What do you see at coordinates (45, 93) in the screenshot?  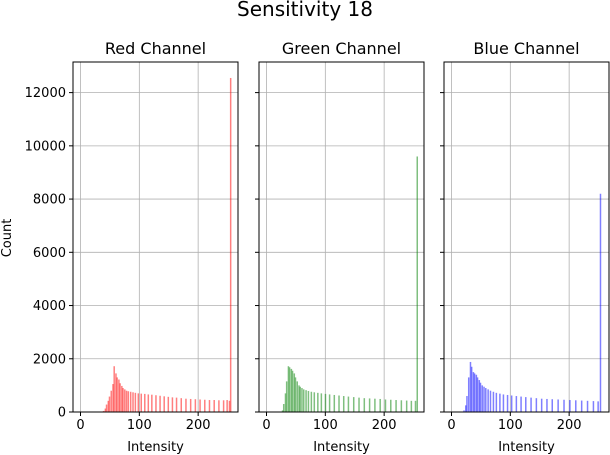 I see `y-tick-label: 12000` at bounding box center [45, 93].